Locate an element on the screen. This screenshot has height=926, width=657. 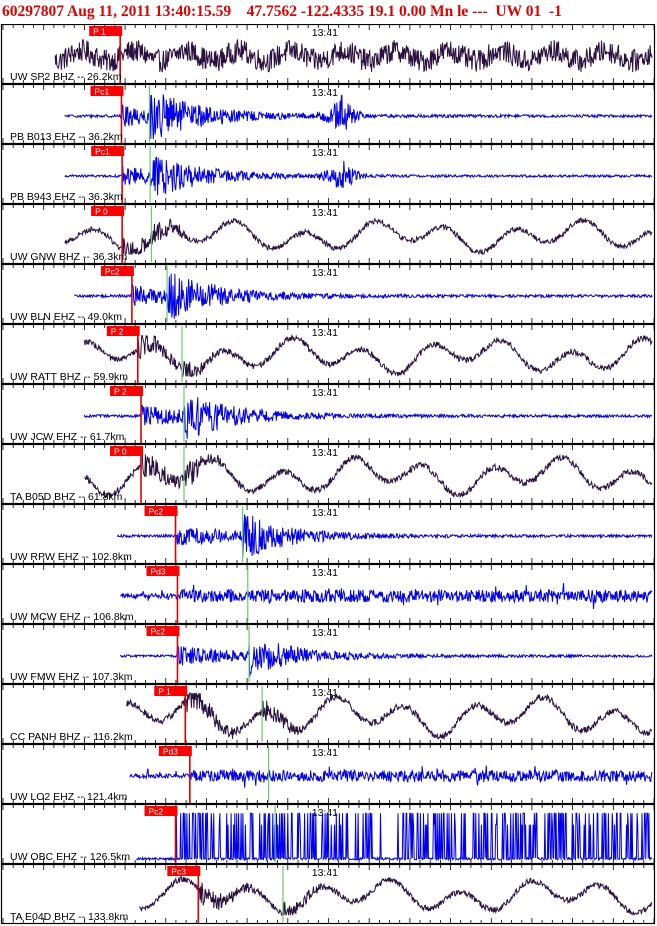
trace-panel: 13:41 Pc2 UW FMW EHZ -- 107.3km is located at coordinates (328, 654).